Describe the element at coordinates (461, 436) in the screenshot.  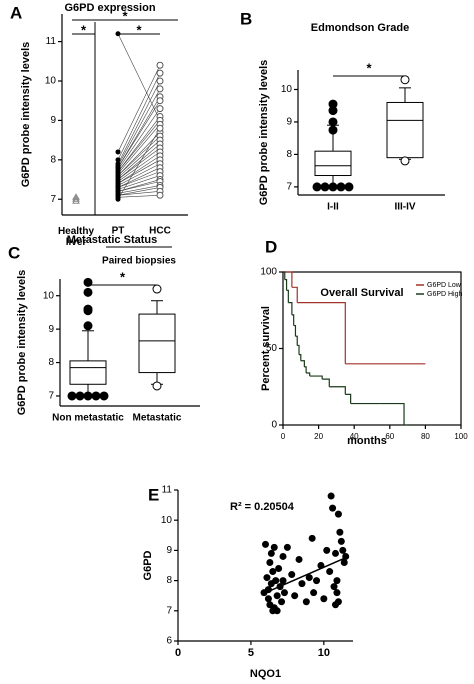
I see `x-tick-label: 100` at that location.